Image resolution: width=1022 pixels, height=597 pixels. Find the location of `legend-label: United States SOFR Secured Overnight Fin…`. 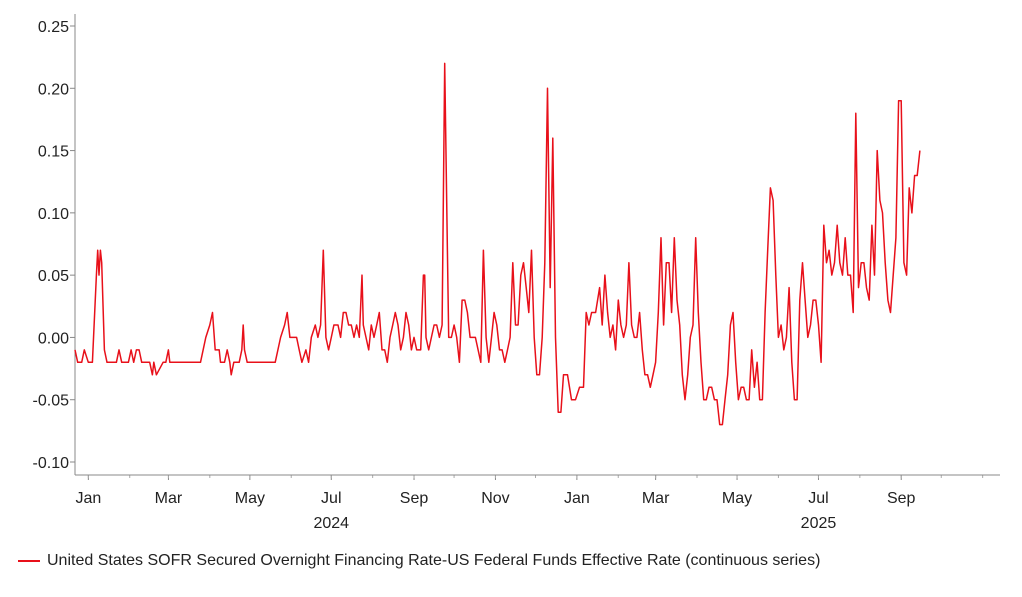

legend-label: United States SOFR Secured Overnight Fin… is located at coordinates (434, 560).